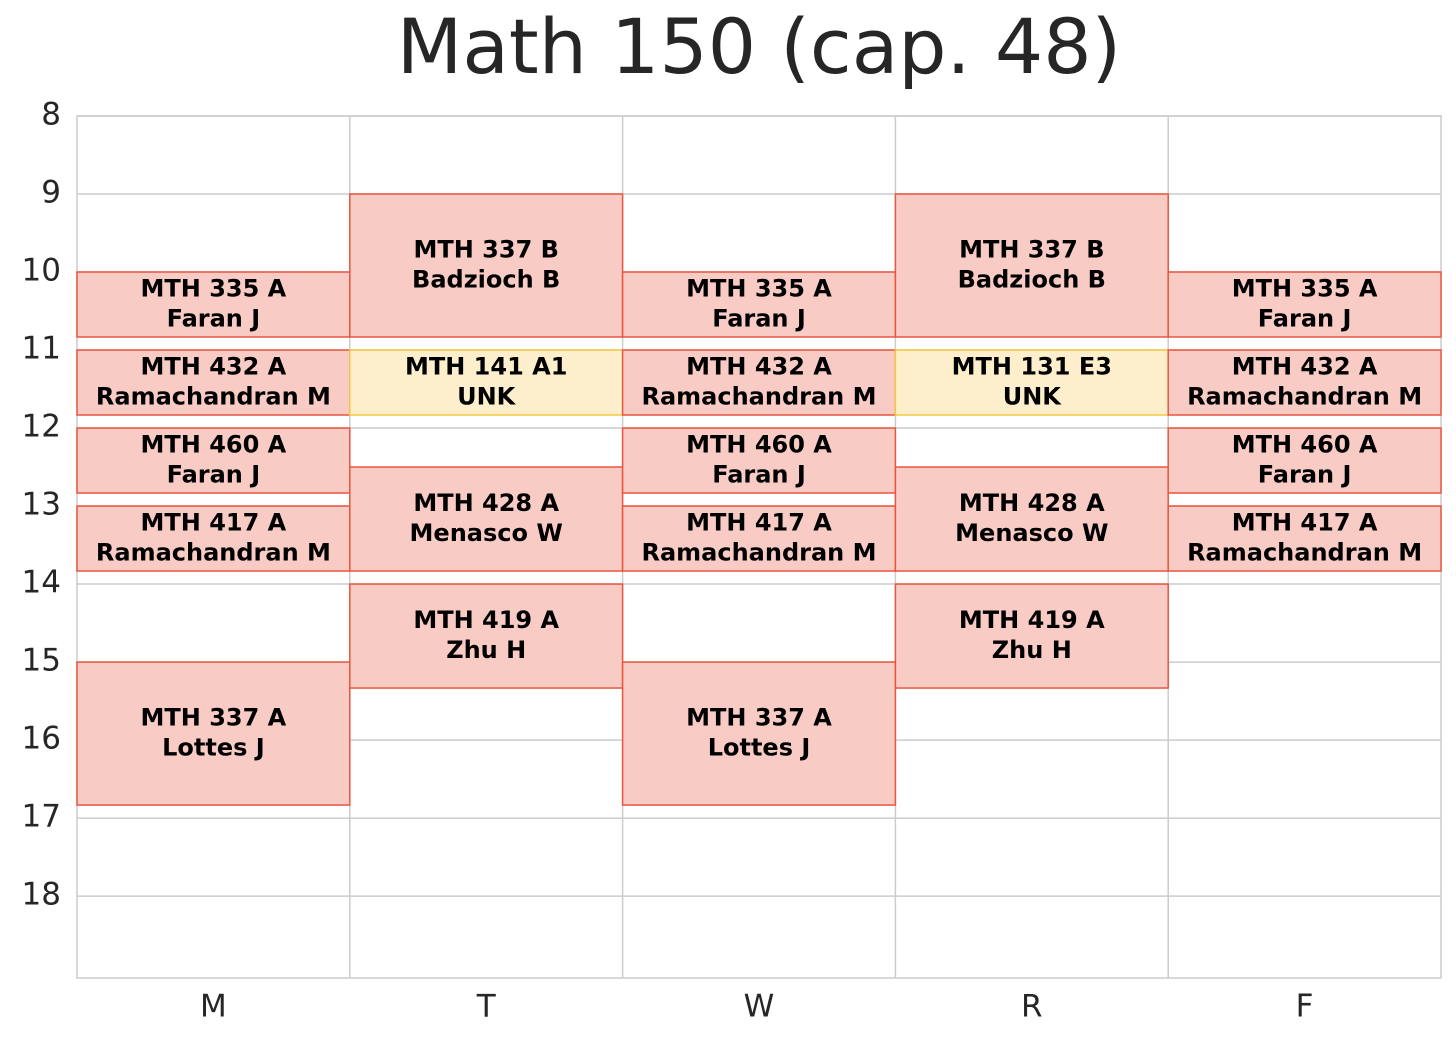 This screenshot has height=1040, width=1456. I want to click on x-tick-label: T, so click(486, 1007).